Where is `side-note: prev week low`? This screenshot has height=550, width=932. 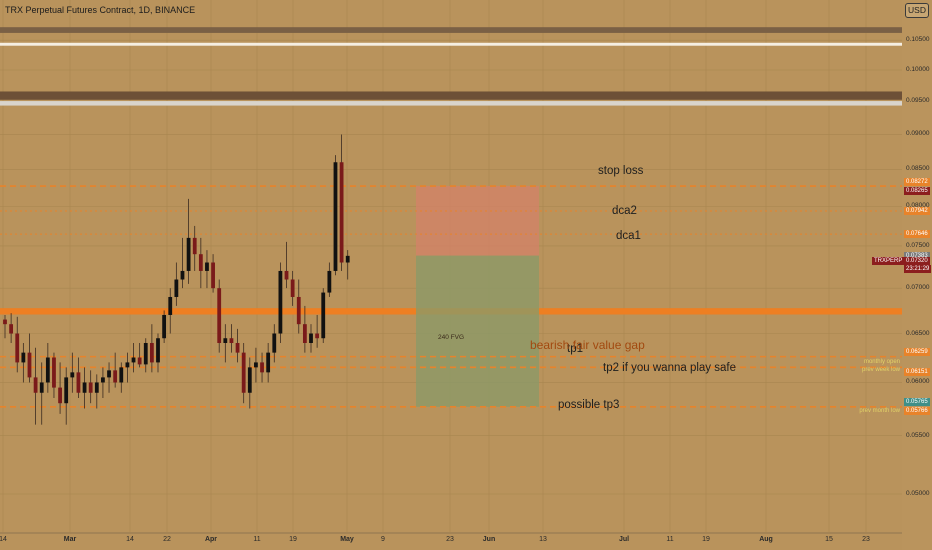 side-note: prev week low is located at coordinates (880, 370).